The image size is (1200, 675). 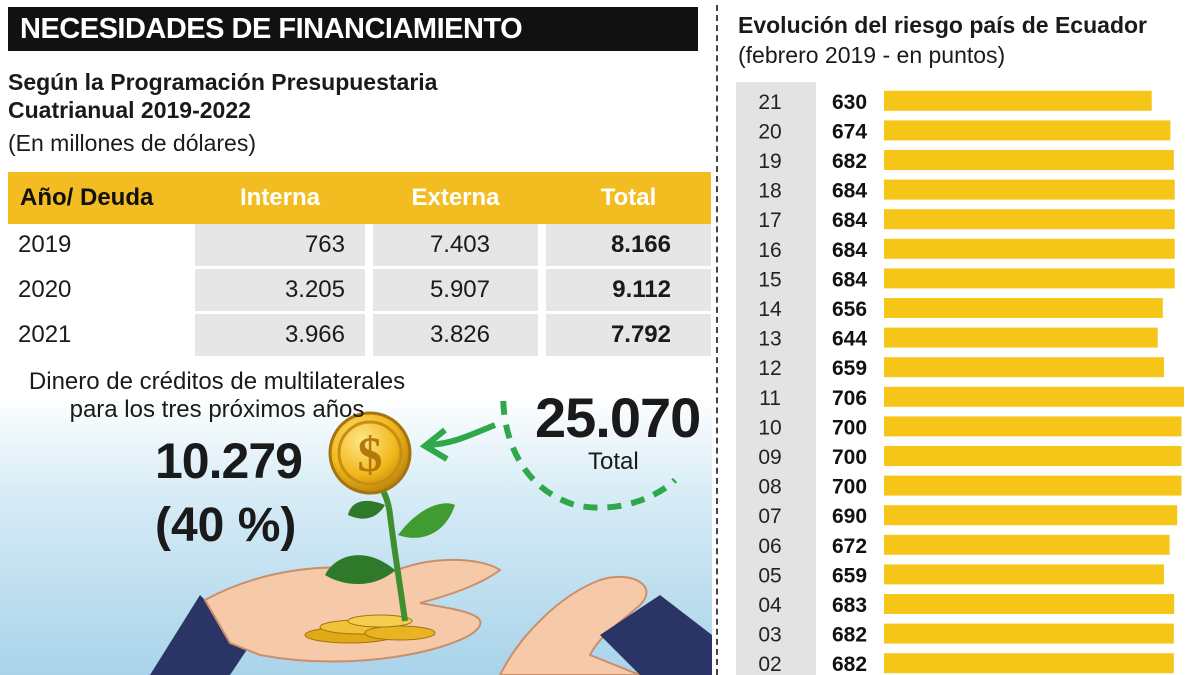 What do you see at coordinates (229, 461) in the screenshot?
I see `credits-value: 10.279` at bounding box center [229, 461].